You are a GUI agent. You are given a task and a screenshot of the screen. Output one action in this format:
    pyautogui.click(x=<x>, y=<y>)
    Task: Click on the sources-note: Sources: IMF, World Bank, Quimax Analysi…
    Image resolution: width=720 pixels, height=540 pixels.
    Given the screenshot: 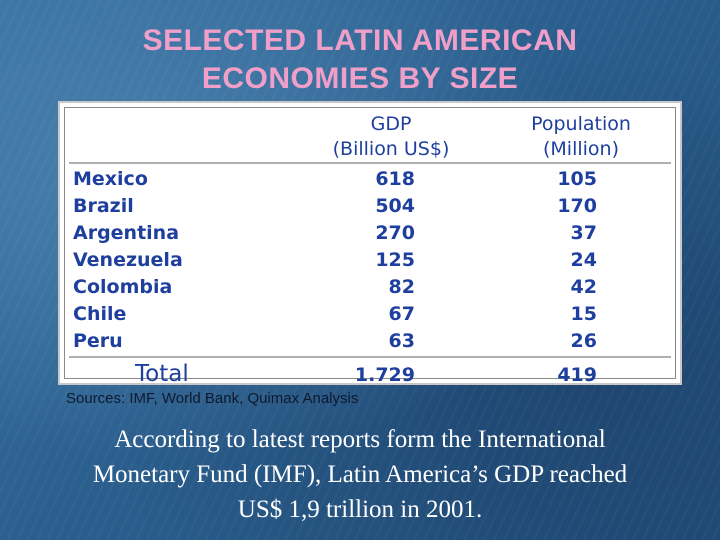 What is the action you would take?
    pyautogui.click(x=212, y=398)
    